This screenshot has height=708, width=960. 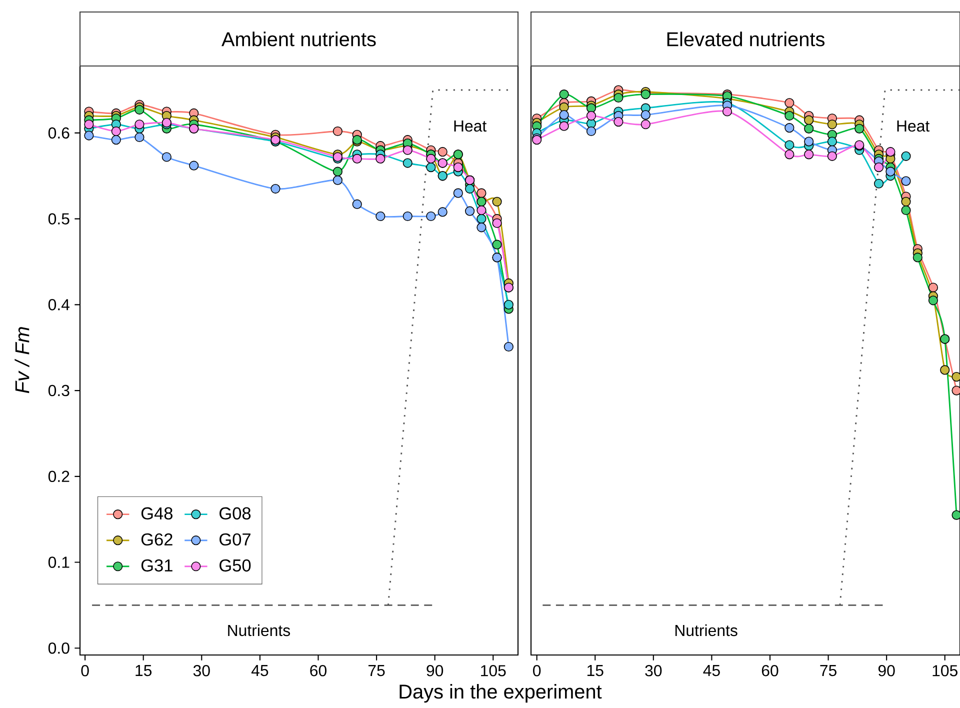 What do you see at coordinates (59, 133) in the screenshot?
I see `y-tick-label: 0.6` at bounding box center [59, 133].